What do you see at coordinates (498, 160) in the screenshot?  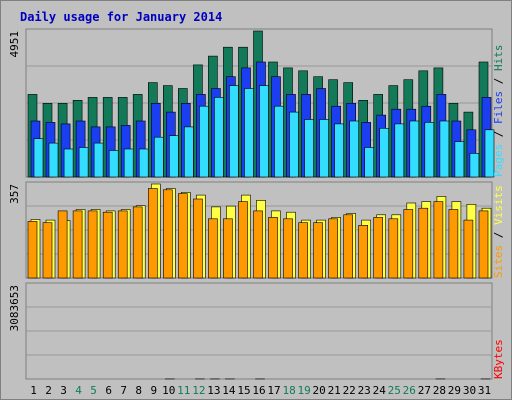 I see `legend-pages: Pages` at bounding box center [498, 160].